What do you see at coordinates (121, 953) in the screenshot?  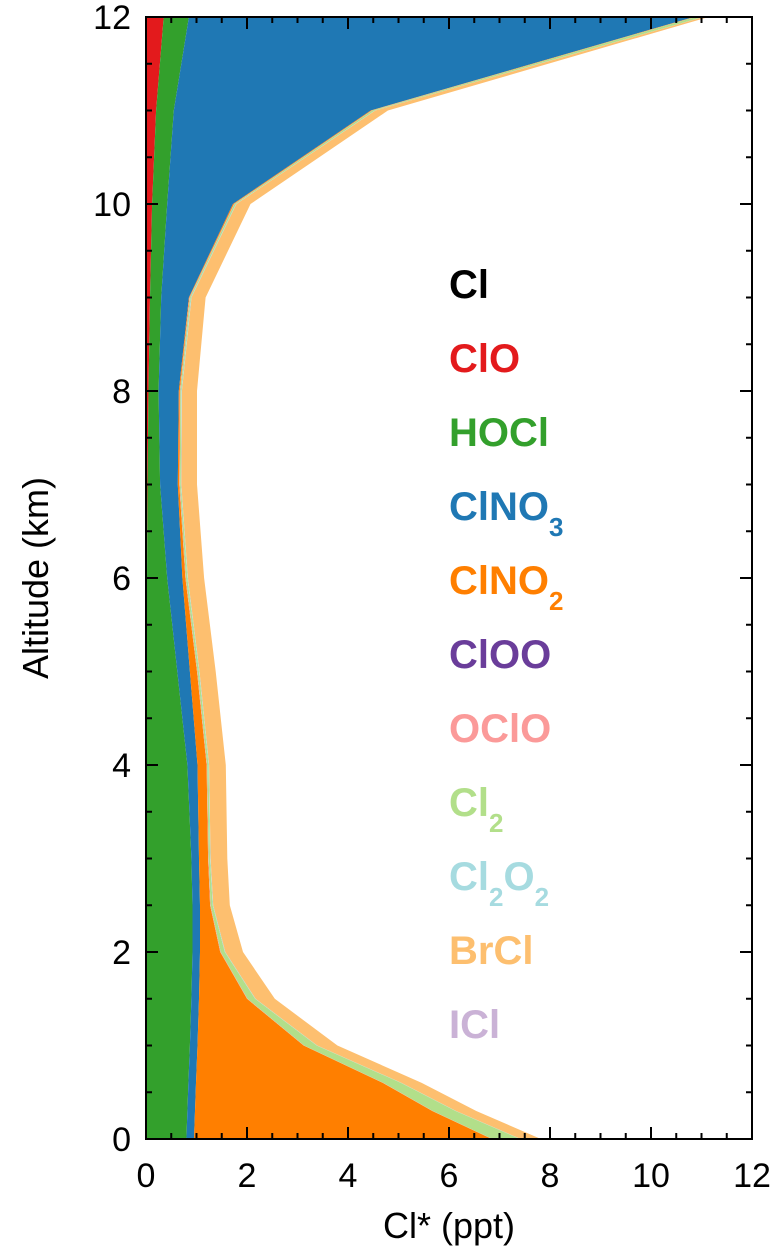 I see `y-tick-label: 2` at bounding box center [121, 953].